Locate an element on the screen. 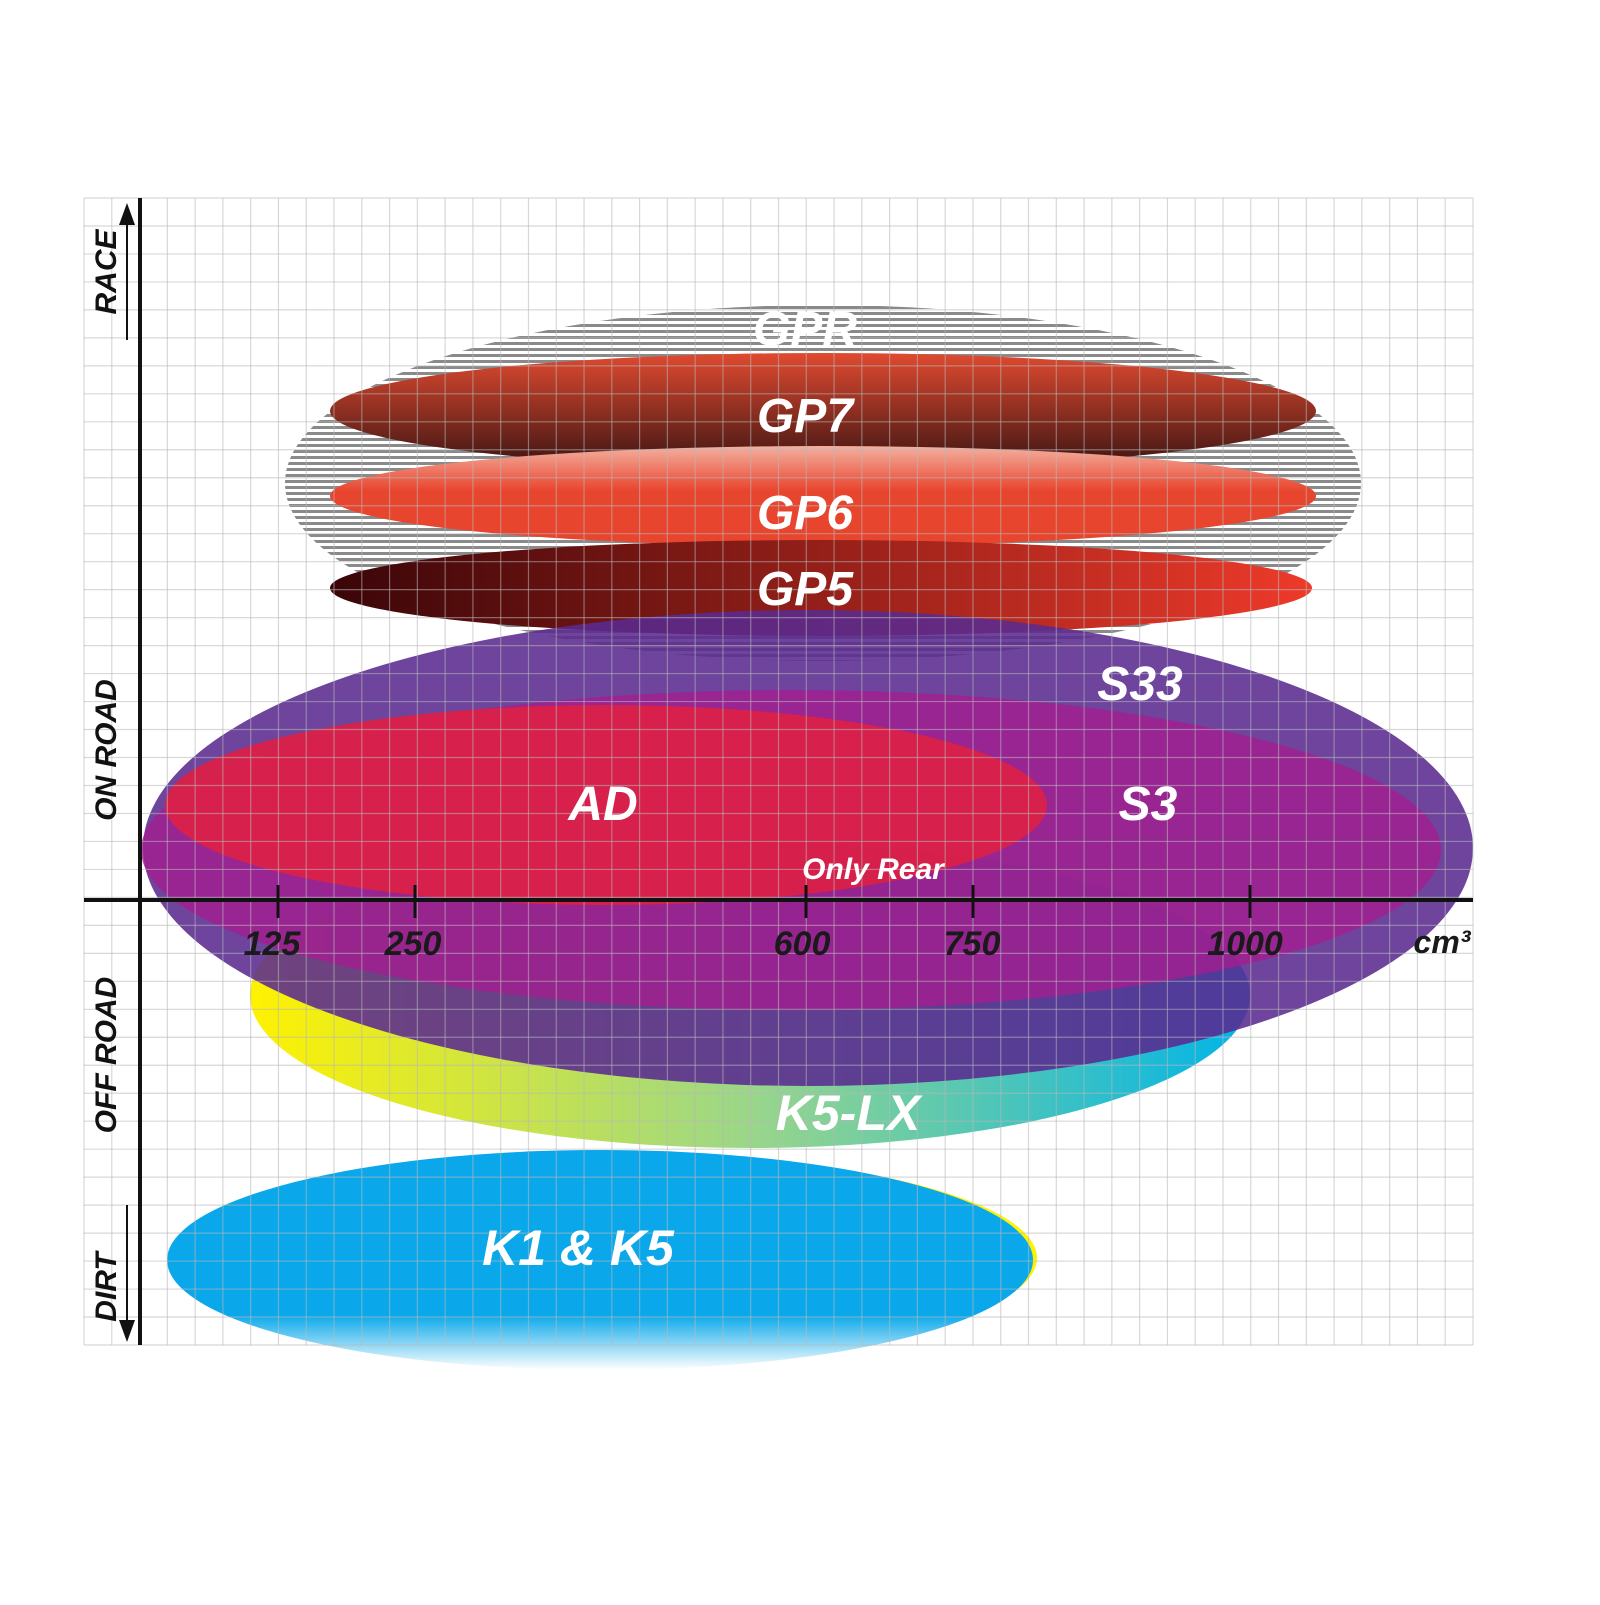  y-axis-label: ON ROAD is located at coordinates (106, 750).